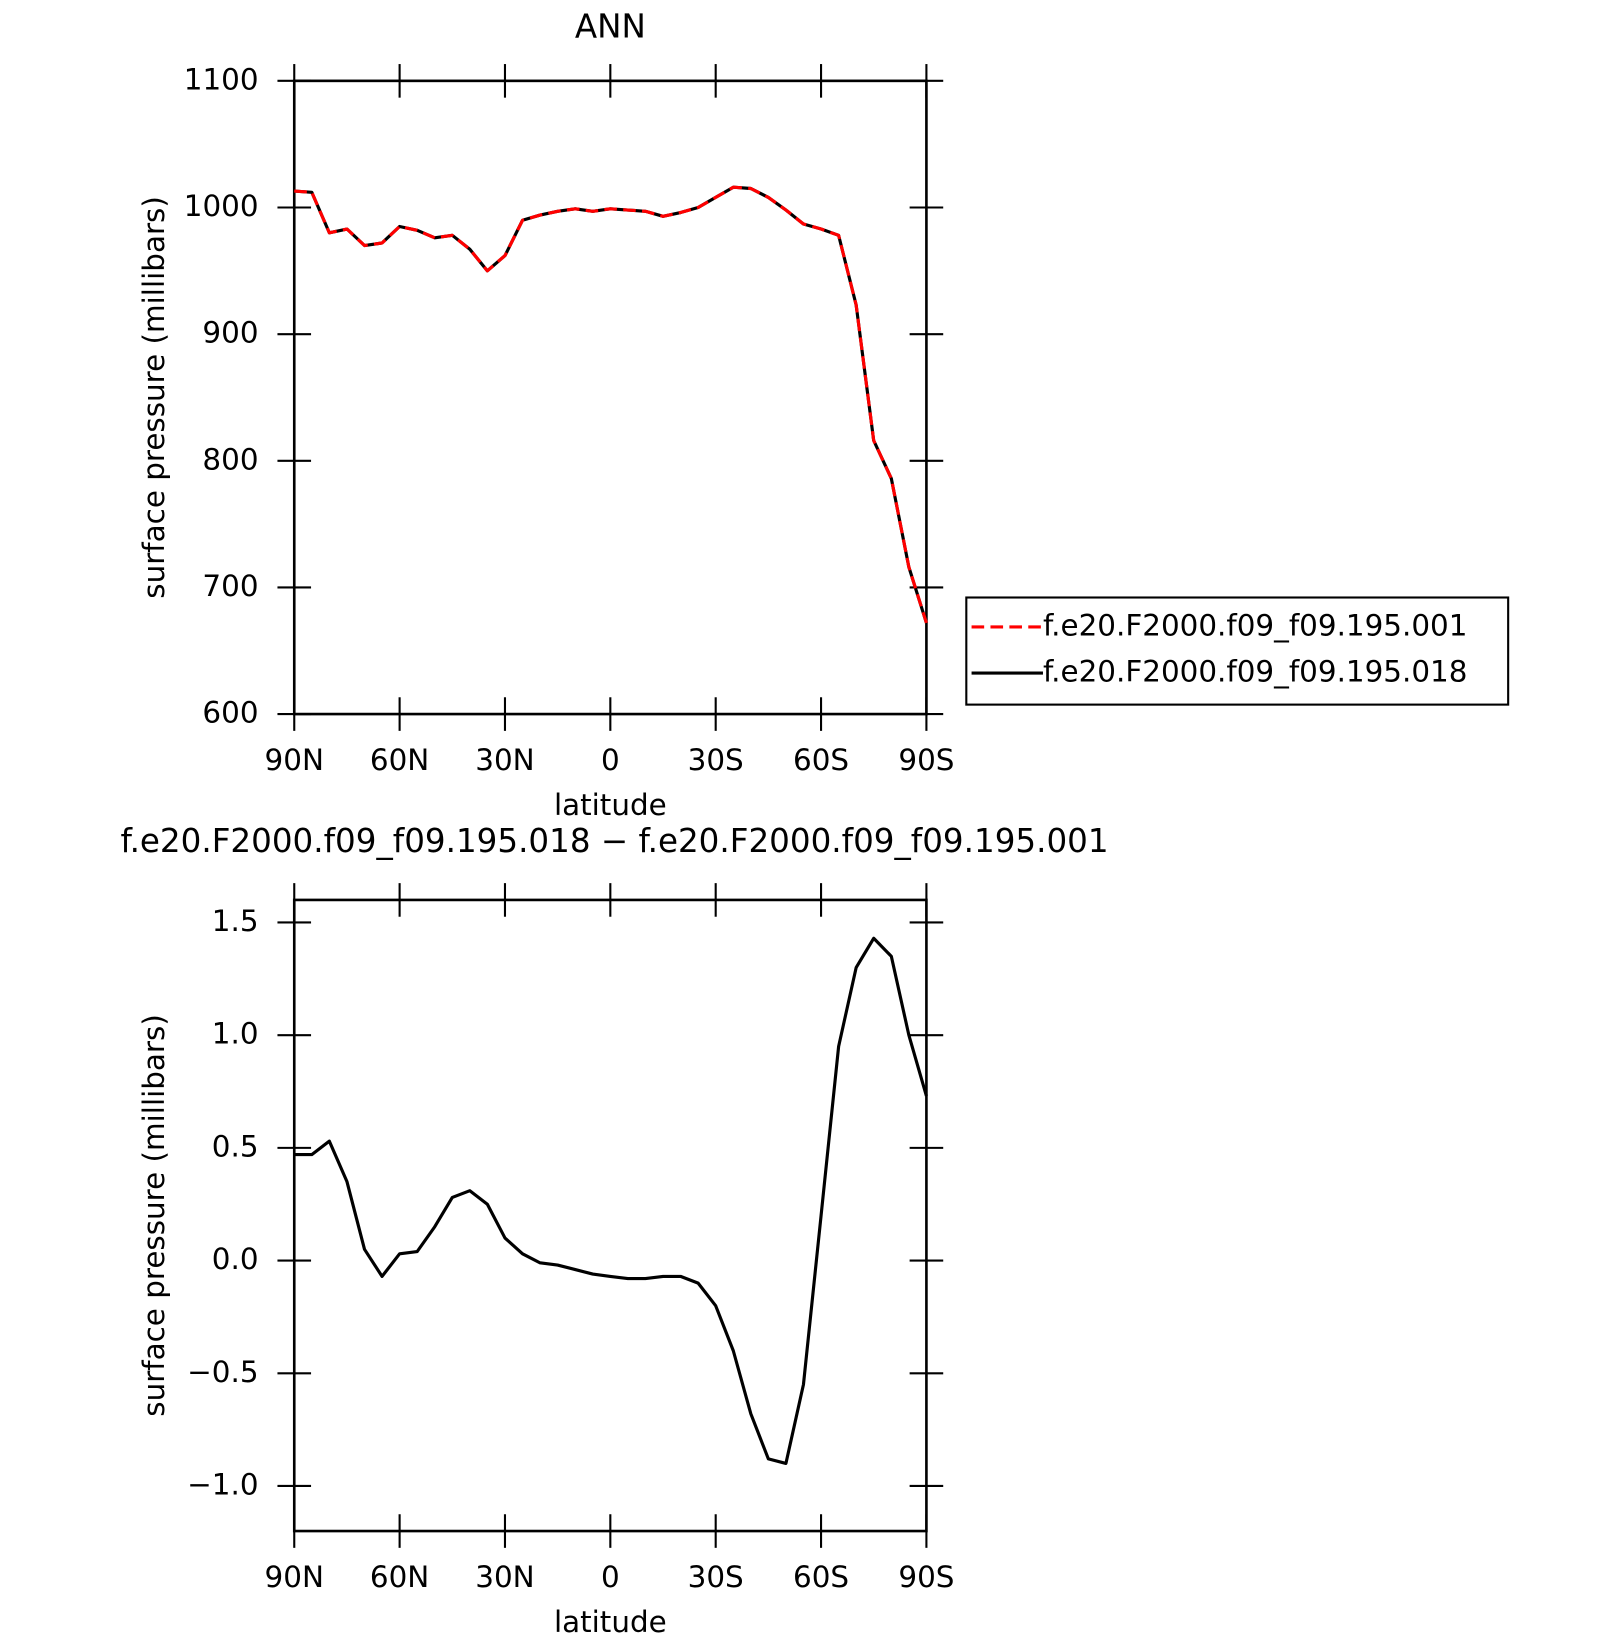 This screenshot has width=1605, height=1635. I want to click on y-tick-label: 1.5, so click(235, 921).